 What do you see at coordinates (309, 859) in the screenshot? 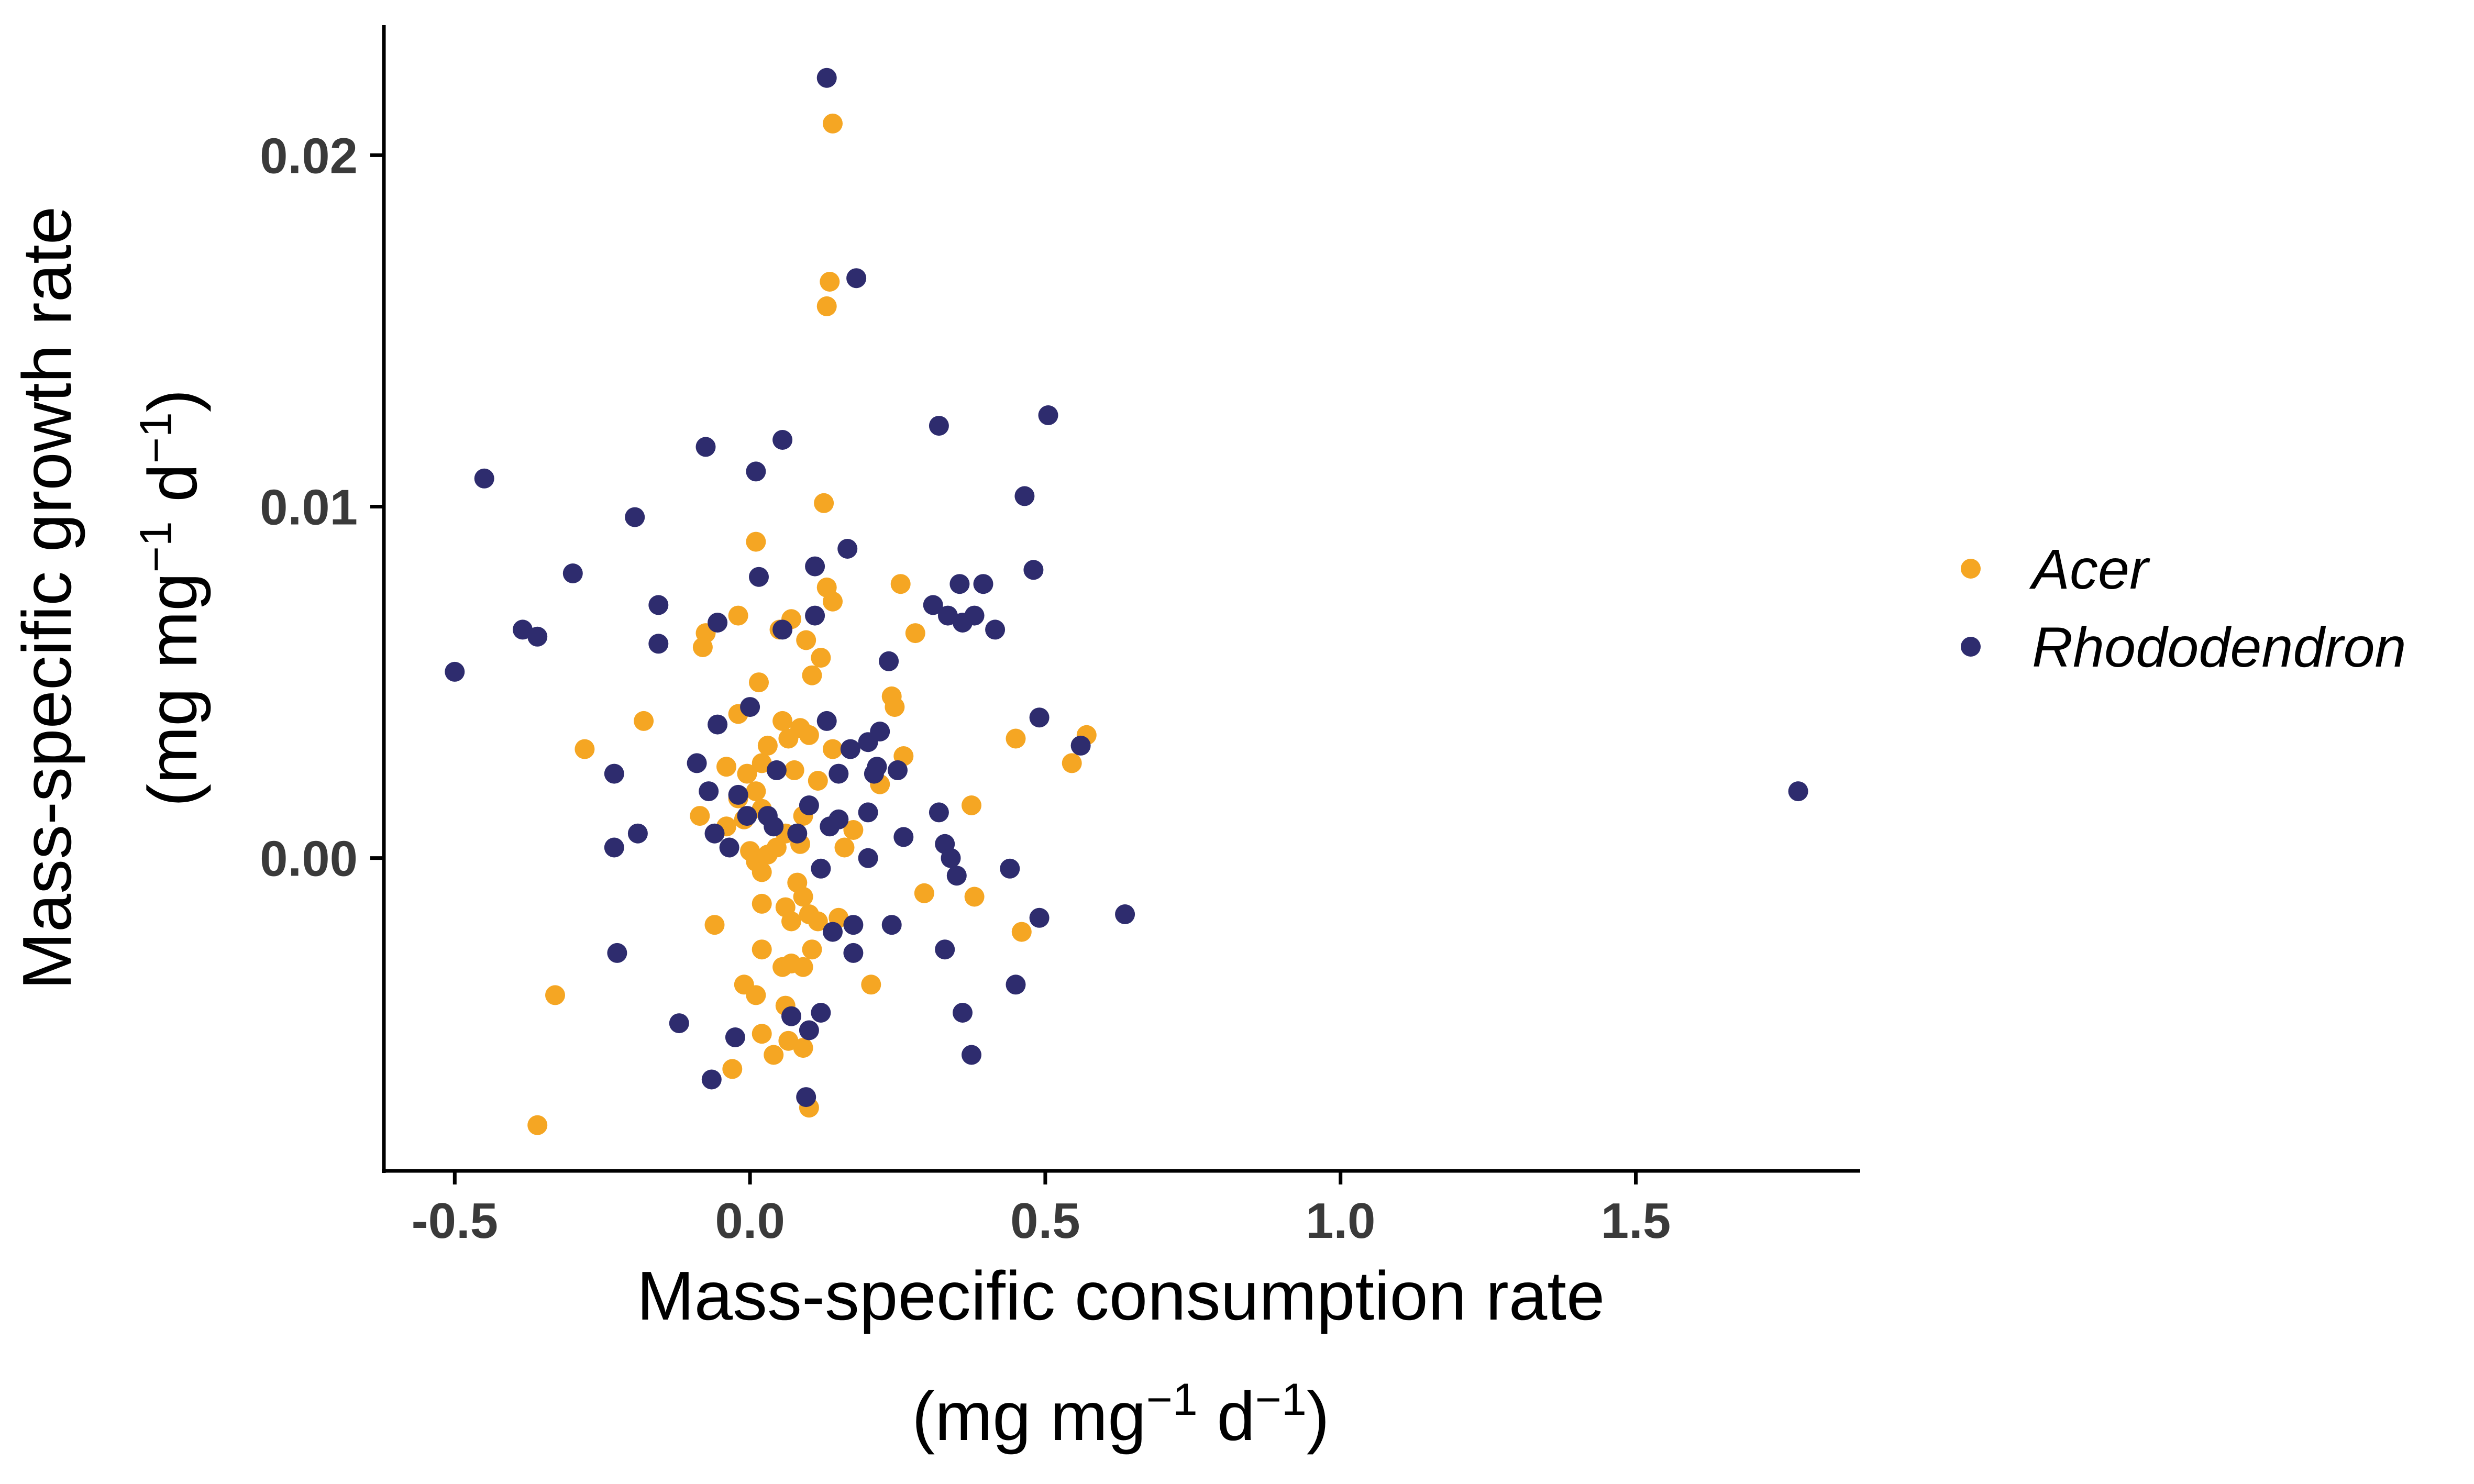
I see `y-tick-label: 0.00` at bounding box center [309, 859].